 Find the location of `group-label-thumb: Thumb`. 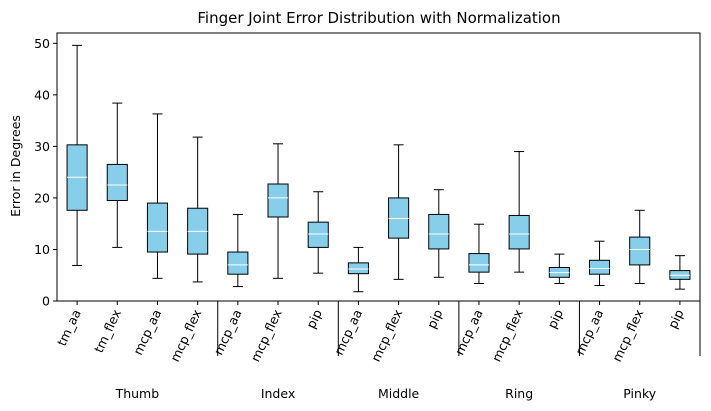

group-label-thumb: Thumb is located at coordinates (137, 393).